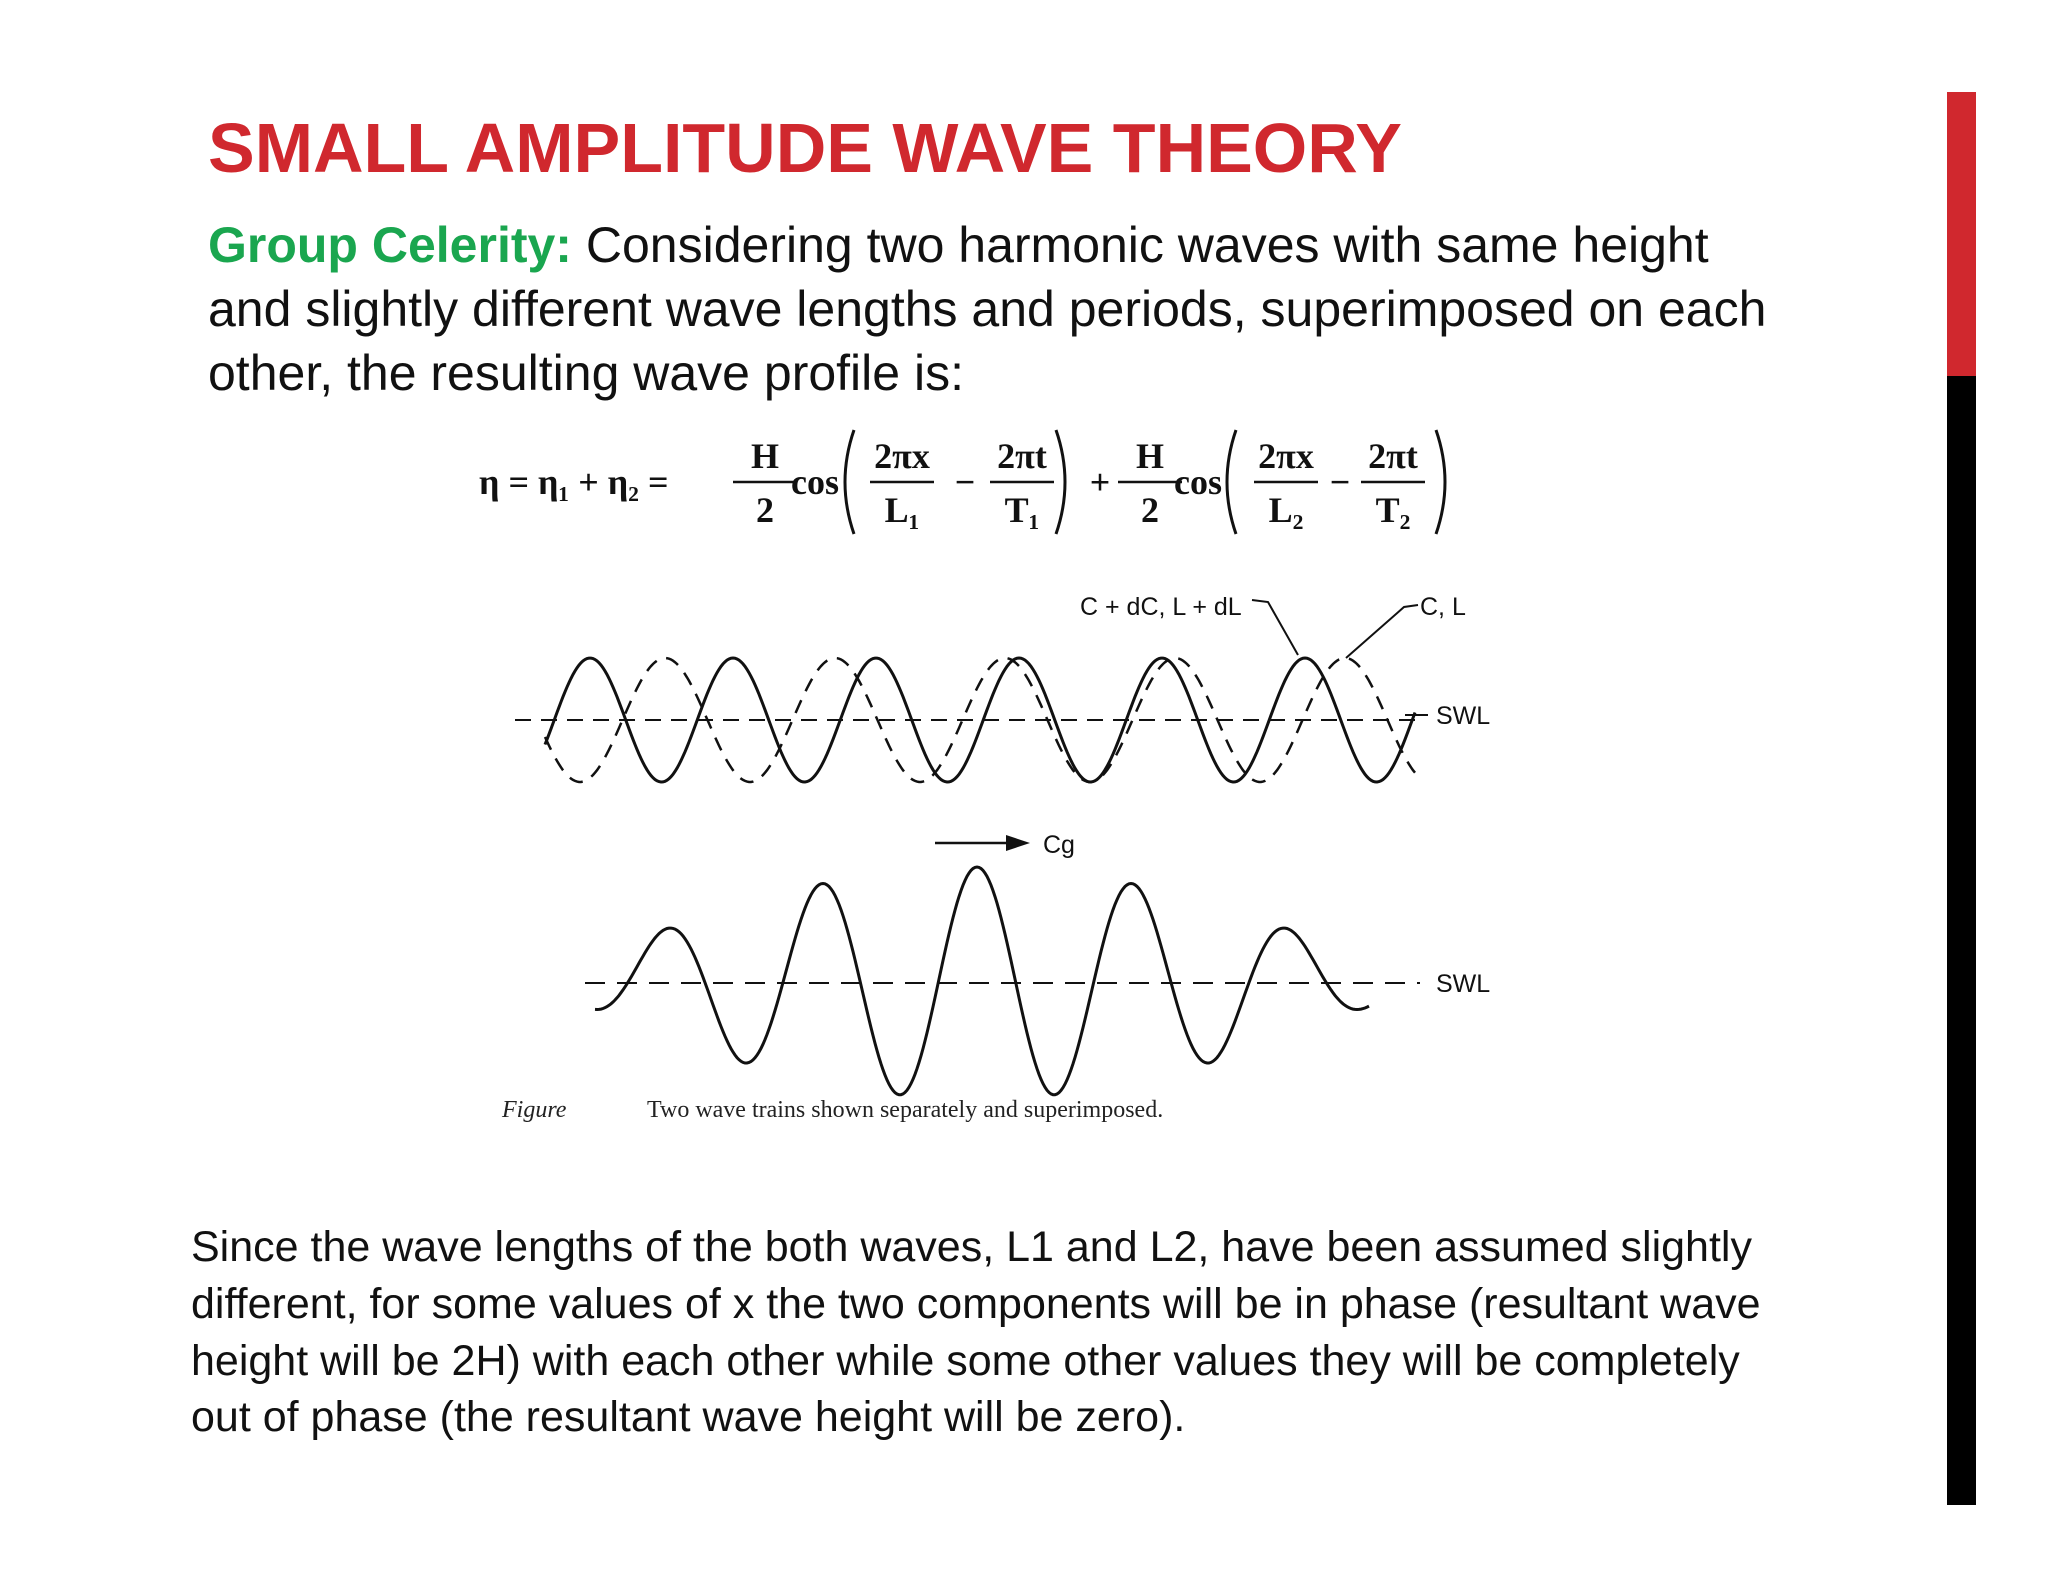 The width and height of the screenshot is (2048, 1582). What do you see at coordinates (1059, 845) in the screenshot?
I see `group-celerity-label: Cg` at bounding box center [1059, 845].